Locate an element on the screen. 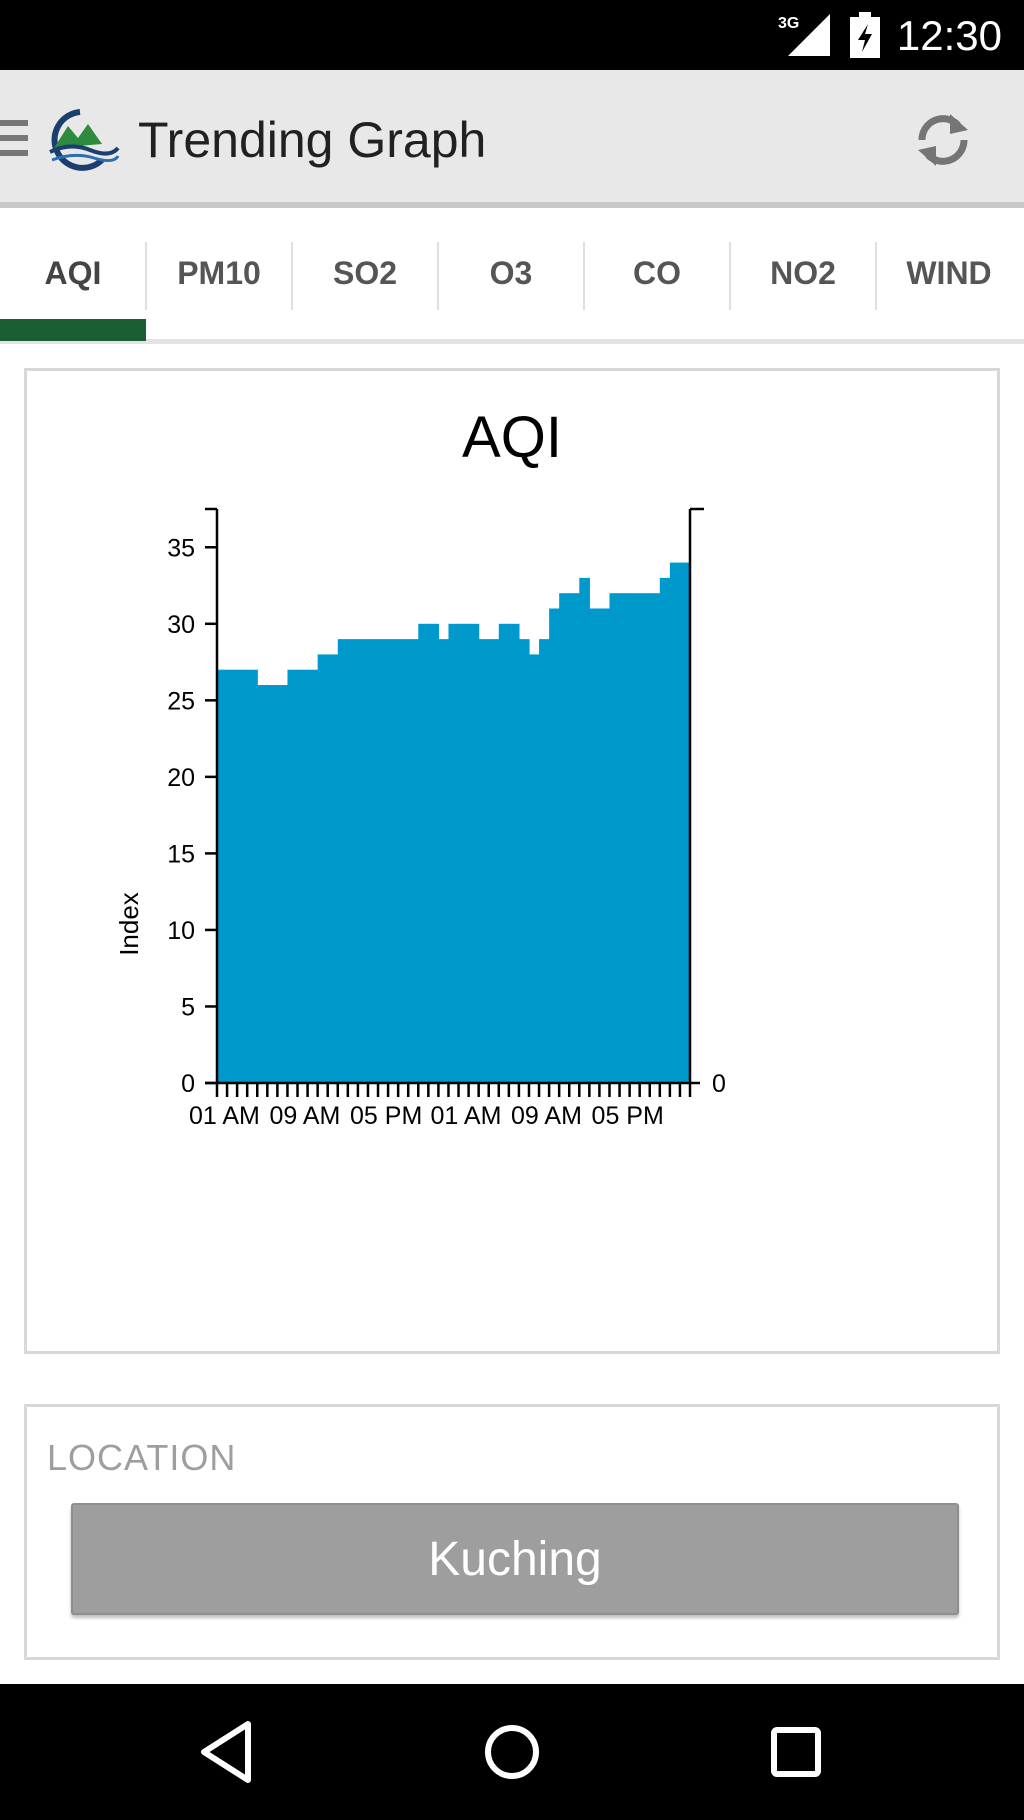 Image resolution: width=1024 pixels, height=1820 pixels. y-axis-label: Index is located at coordinates (129, 924).